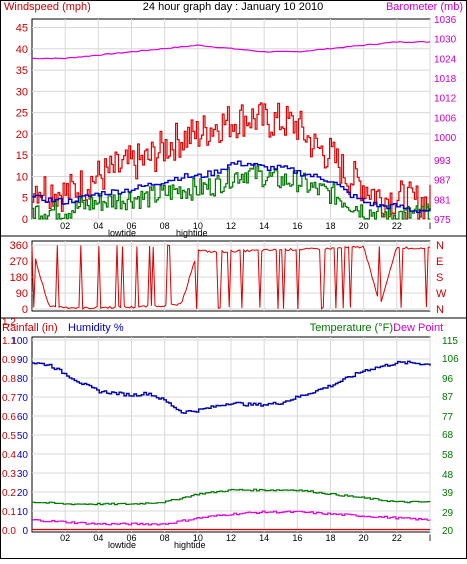 The height and width of the screenshot is (564, 467). I want to click on humidity-tick-2: 20, so click(23, 493).